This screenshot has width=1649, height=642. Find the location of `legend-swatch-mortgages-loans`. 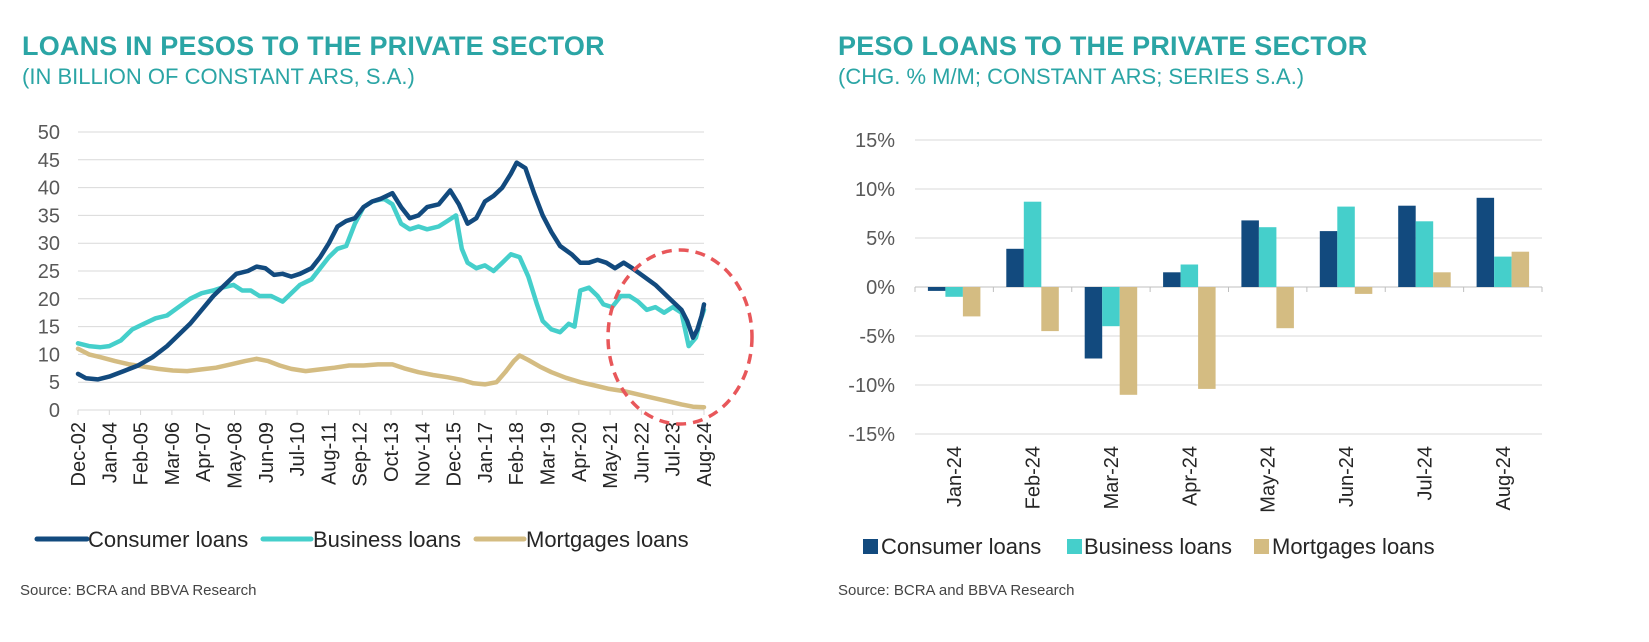

legend-swatch-mortgages-loans is located at coordinates (1261, 546).